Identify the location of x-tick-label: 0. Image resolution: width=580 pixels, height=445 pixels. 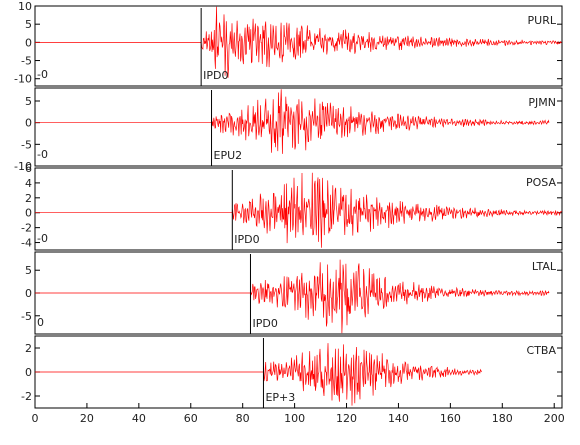
(35, 418).